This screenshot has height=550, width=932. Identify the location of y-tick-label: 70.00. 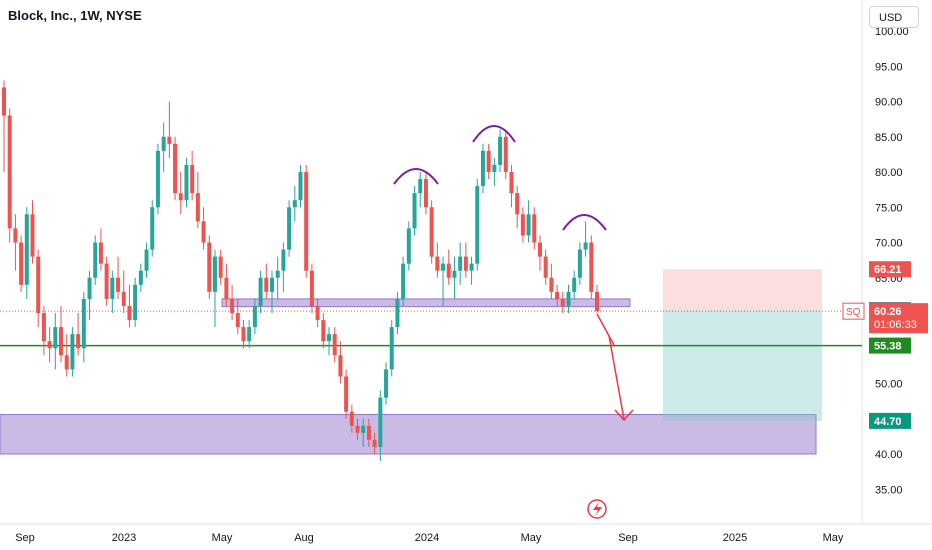
(889, 244).